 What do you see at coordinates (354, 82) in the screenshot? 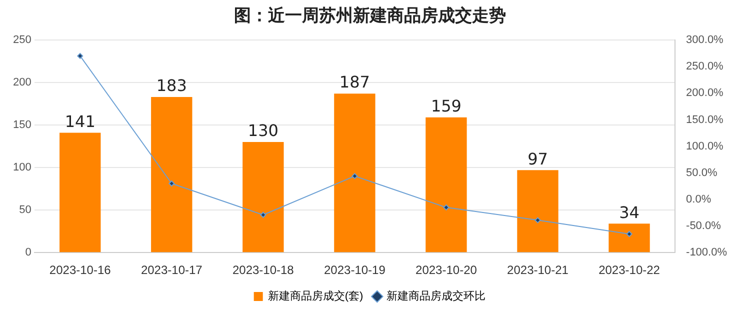
I see `data-label: 187` at bounding box center [354, 82].